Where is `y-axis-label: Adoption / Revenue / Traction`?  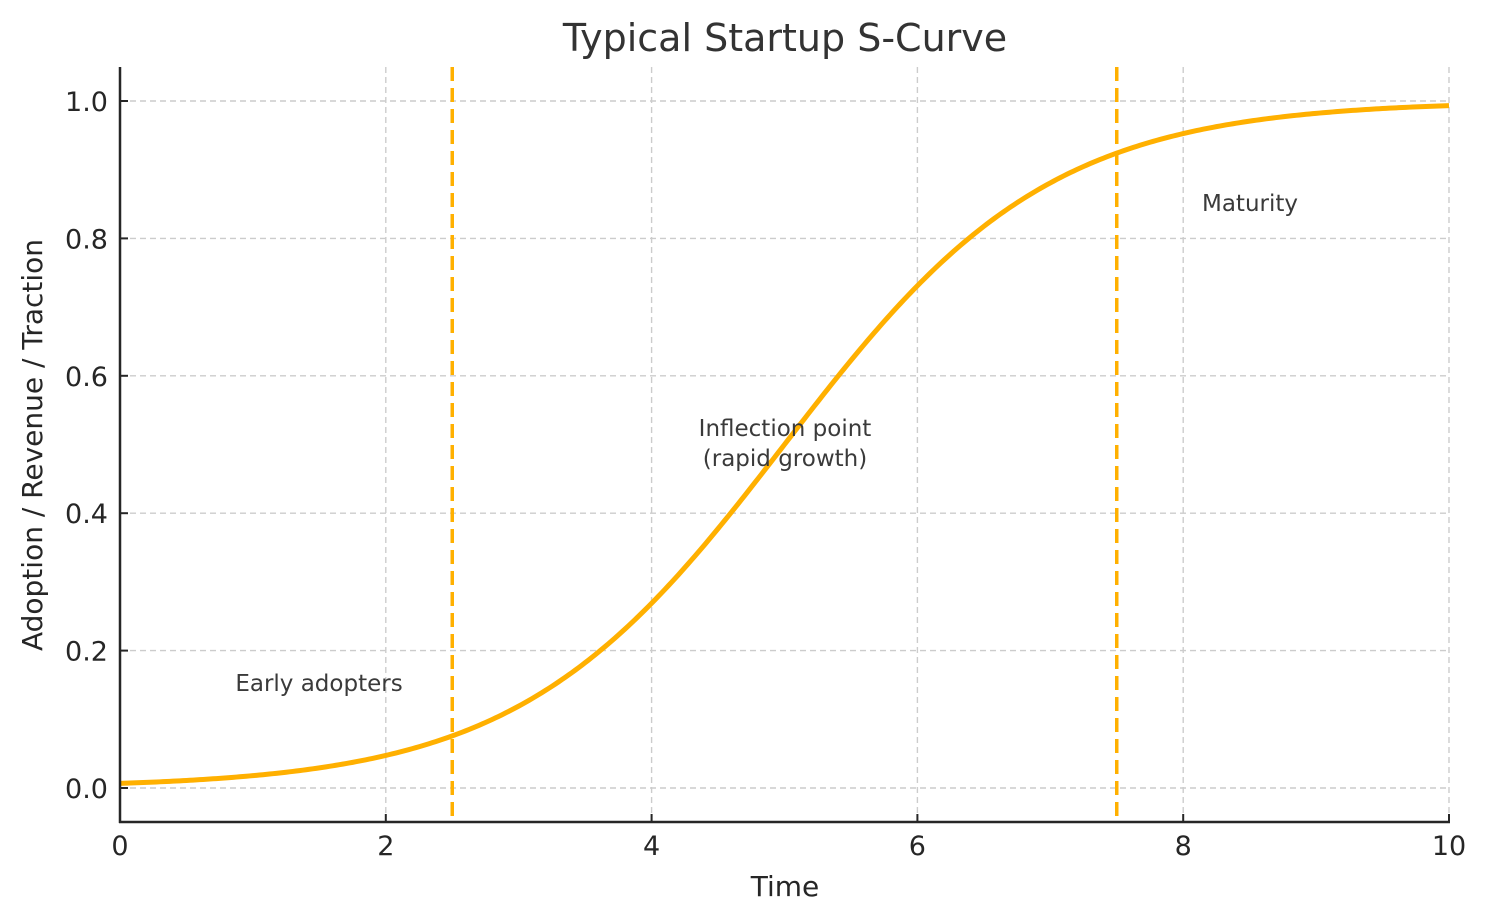 y-axis-label: Adoption / Revenue / Traction is located at coordinates (32, 445).